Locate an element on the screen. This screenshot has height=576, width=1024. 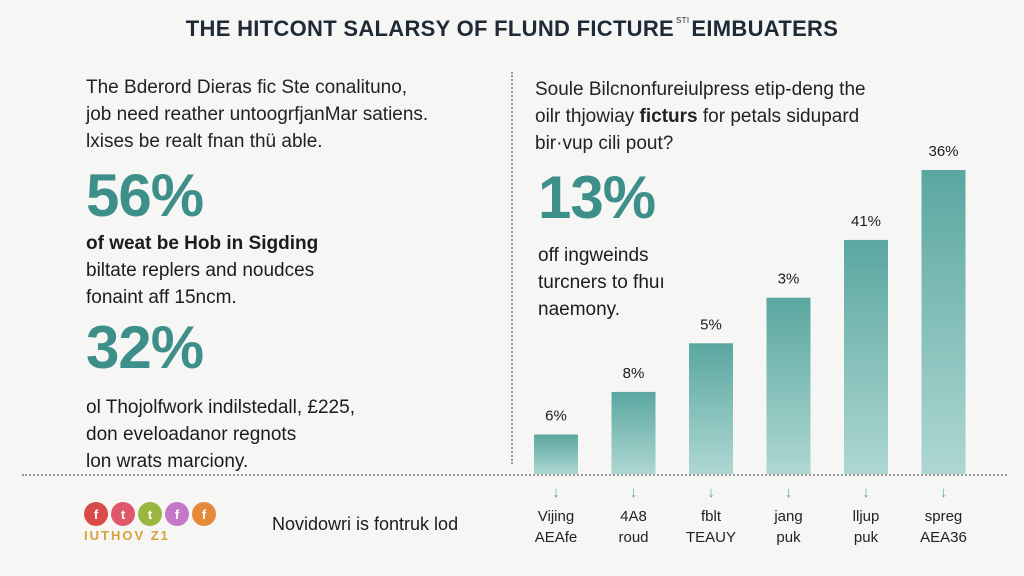
category-label-line: Vijing is located at coordinates (556, 516).